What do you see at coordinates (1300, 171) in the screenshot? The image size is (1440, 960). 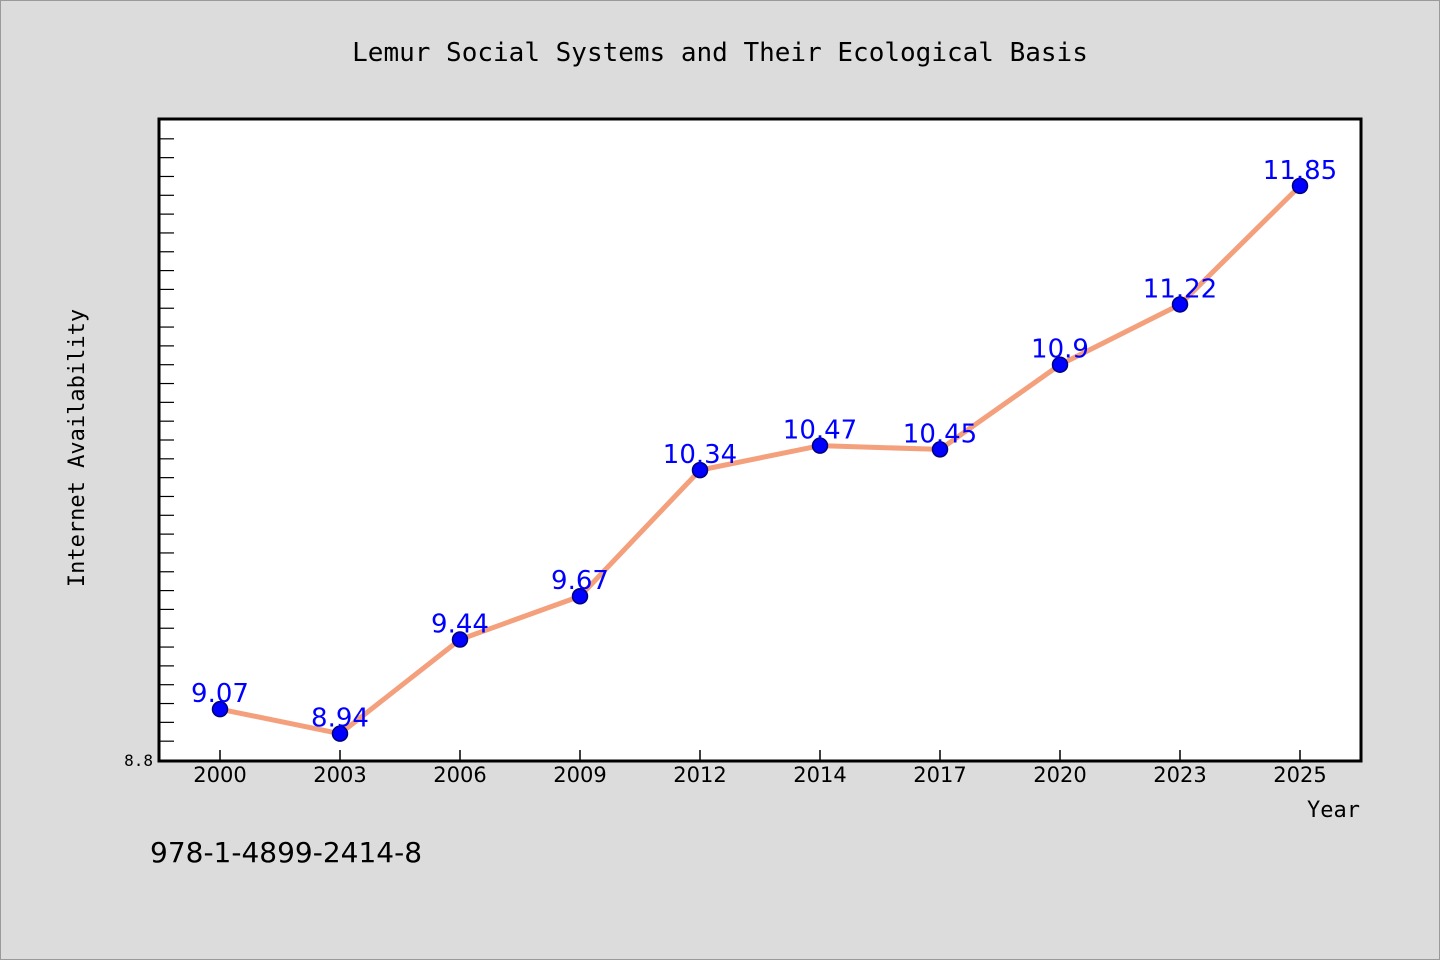 I see `data-label: 11.85` at bounding box center [1300, 171].